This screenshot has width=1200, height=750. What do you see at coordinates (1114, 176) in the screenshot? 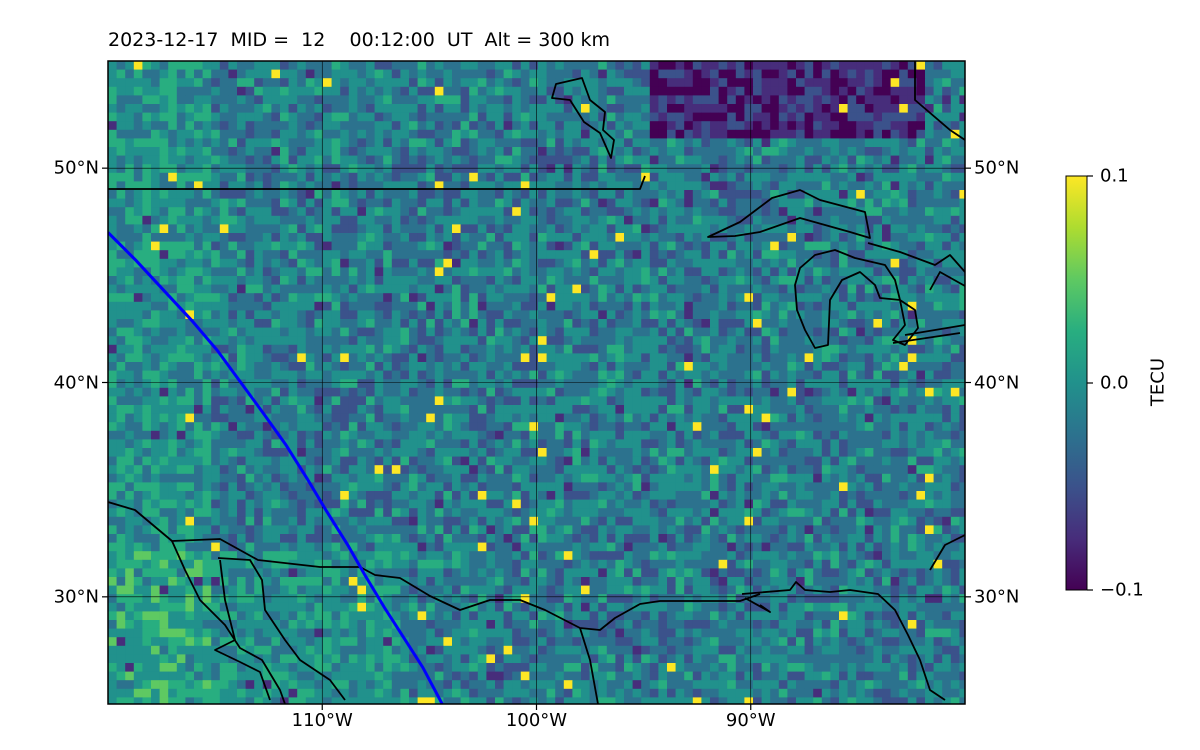
I see `colorbar-tick-label: 0.1` at bounding box center [1114, 176].